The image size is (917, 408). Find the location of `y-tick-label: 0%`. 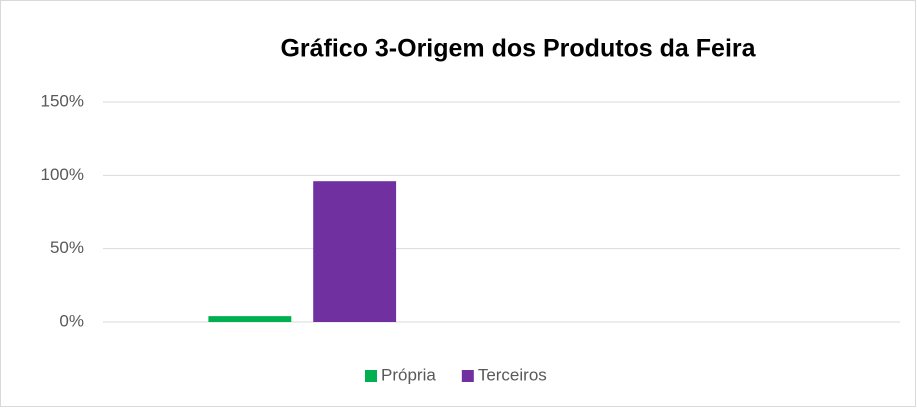

y-tick-label: 0% is located at coordinates (71, 320).